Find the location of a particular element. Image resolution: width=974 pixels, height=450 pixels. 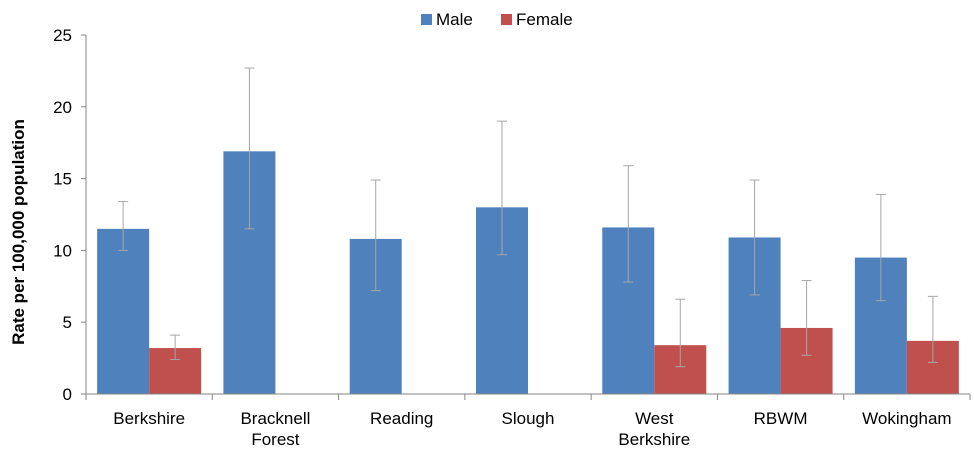

legend-swatch-female is located at coordinates (506, 19).